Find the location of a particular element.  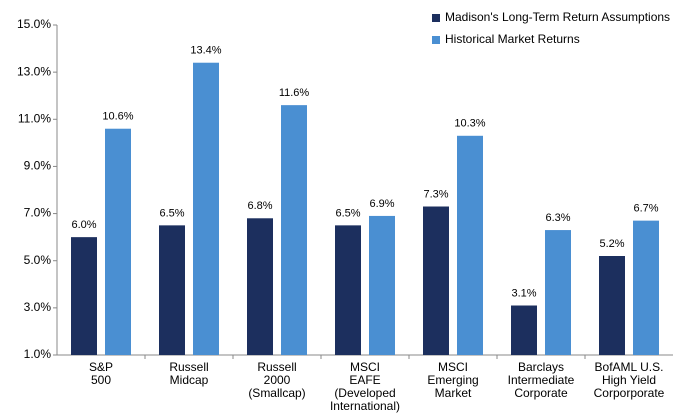

value-label: 6.0% is located at coordinates (83, 225).